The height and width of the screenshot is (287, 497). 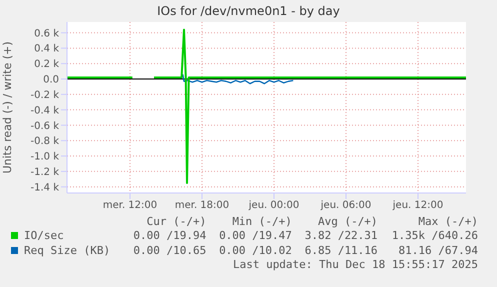 I want to click on x-tick-label: jeu. 06:00, so click(x=346, y=206).